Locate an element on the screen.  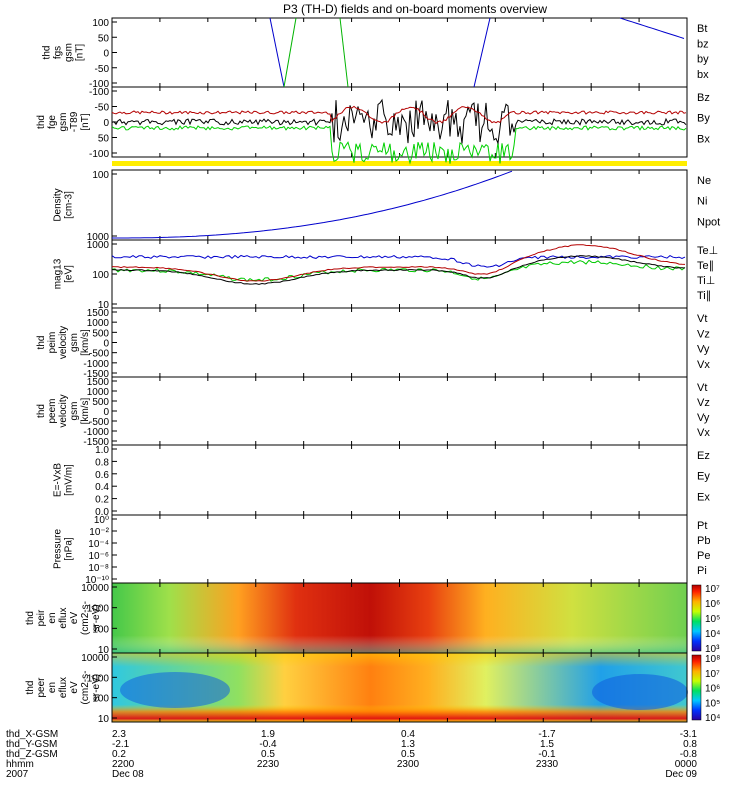
ephemeris-value: 0.8 is located at coordinates (690, 744).